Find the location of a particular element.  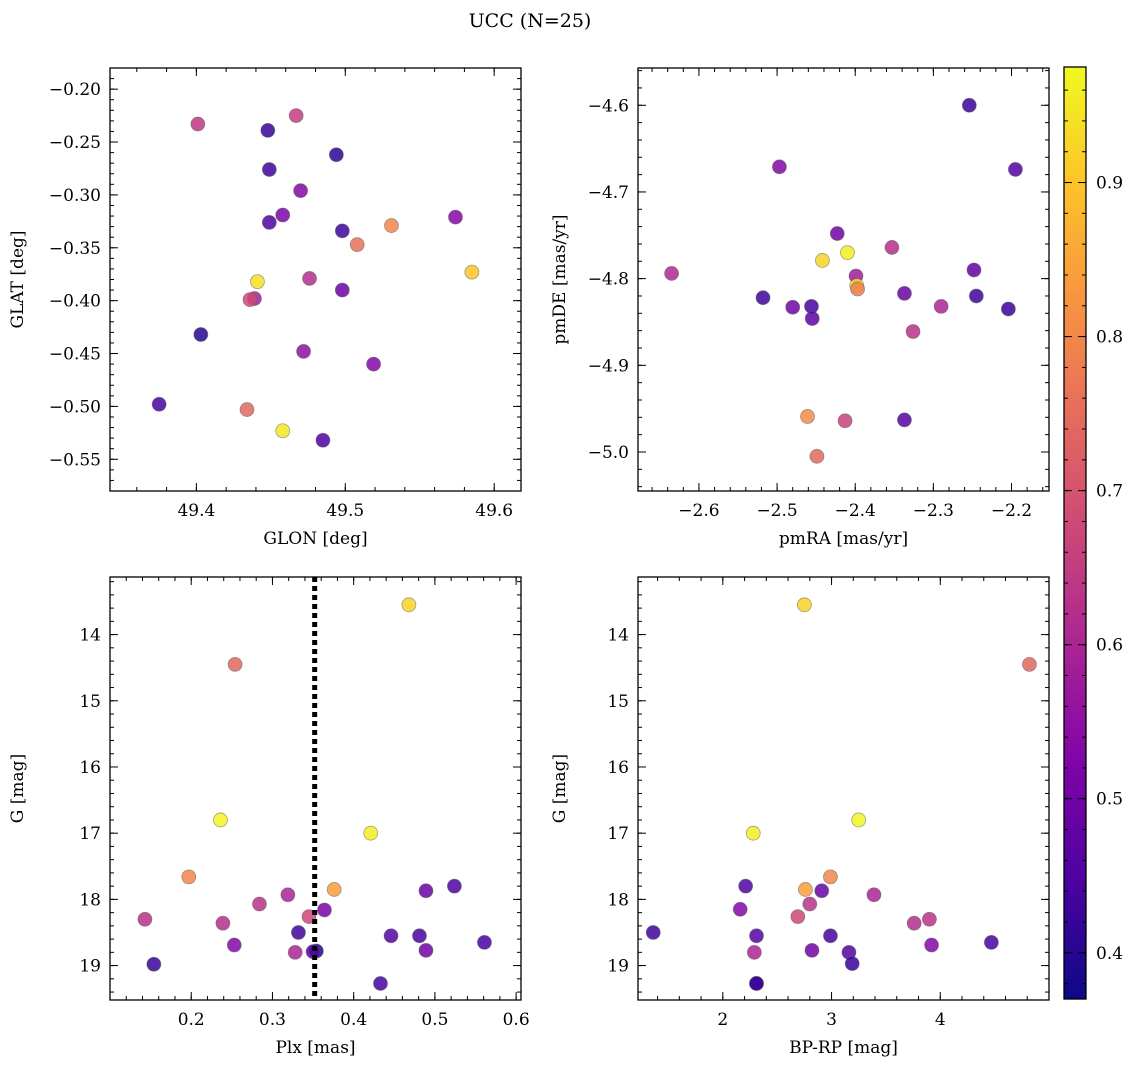

x-tick-label: 49.6 is located at coordinates (494, 511).